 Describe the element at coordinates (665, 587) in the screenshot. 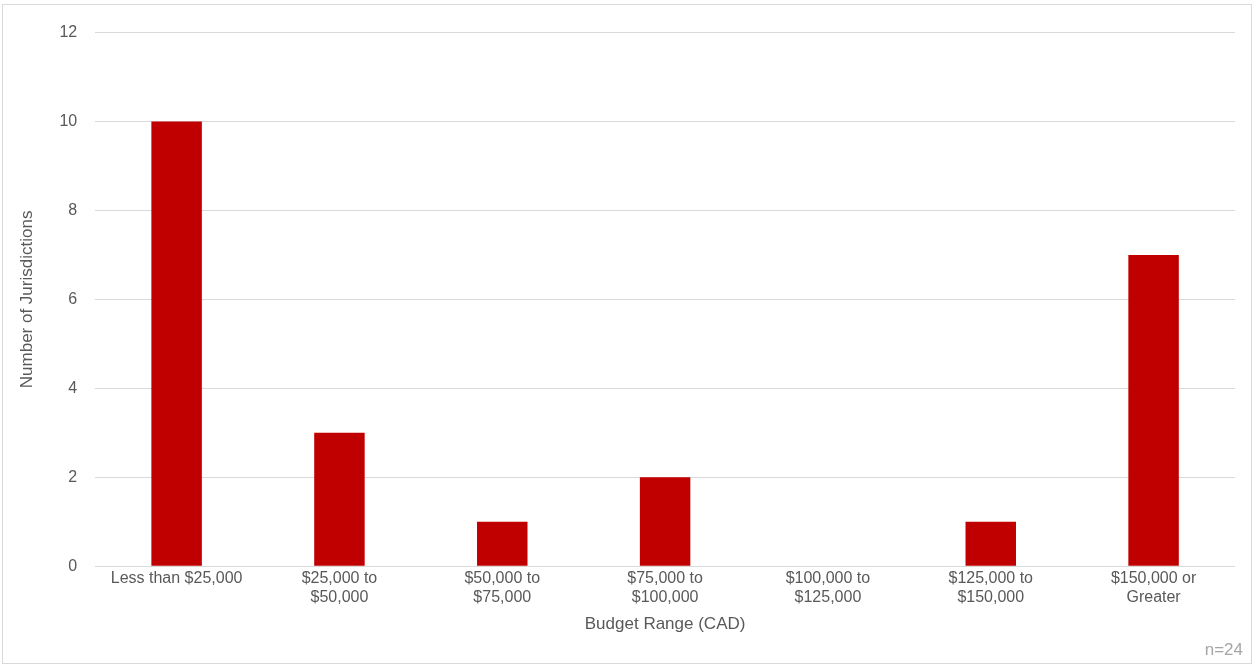

I see `x-tick-label: $75,000 to $100,000` at that location.